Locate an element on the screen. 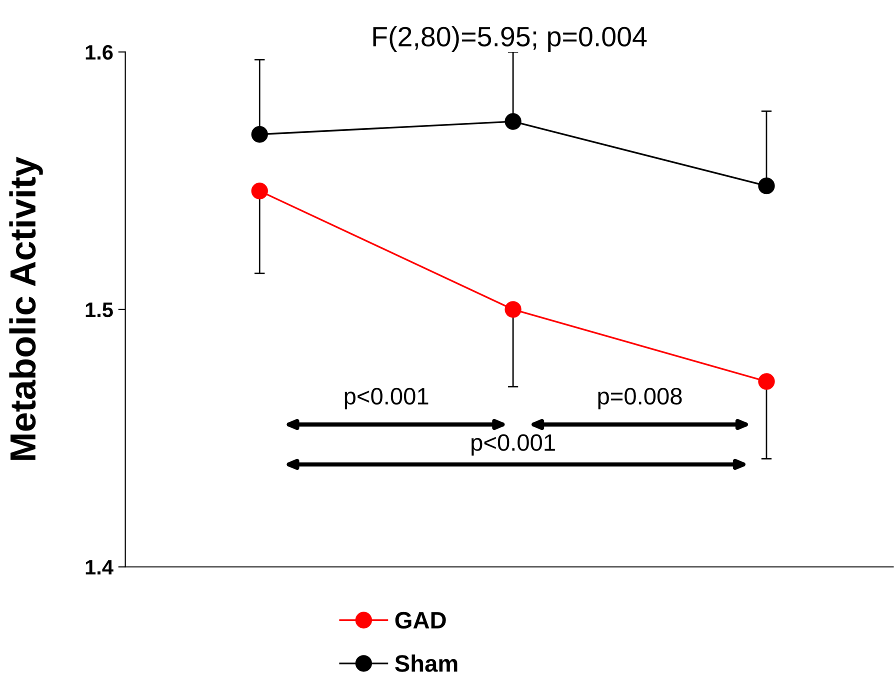 The height and width of the screenshot is (693, 895). y-tick-label: 1.6 is located at coordinates (99, 52).